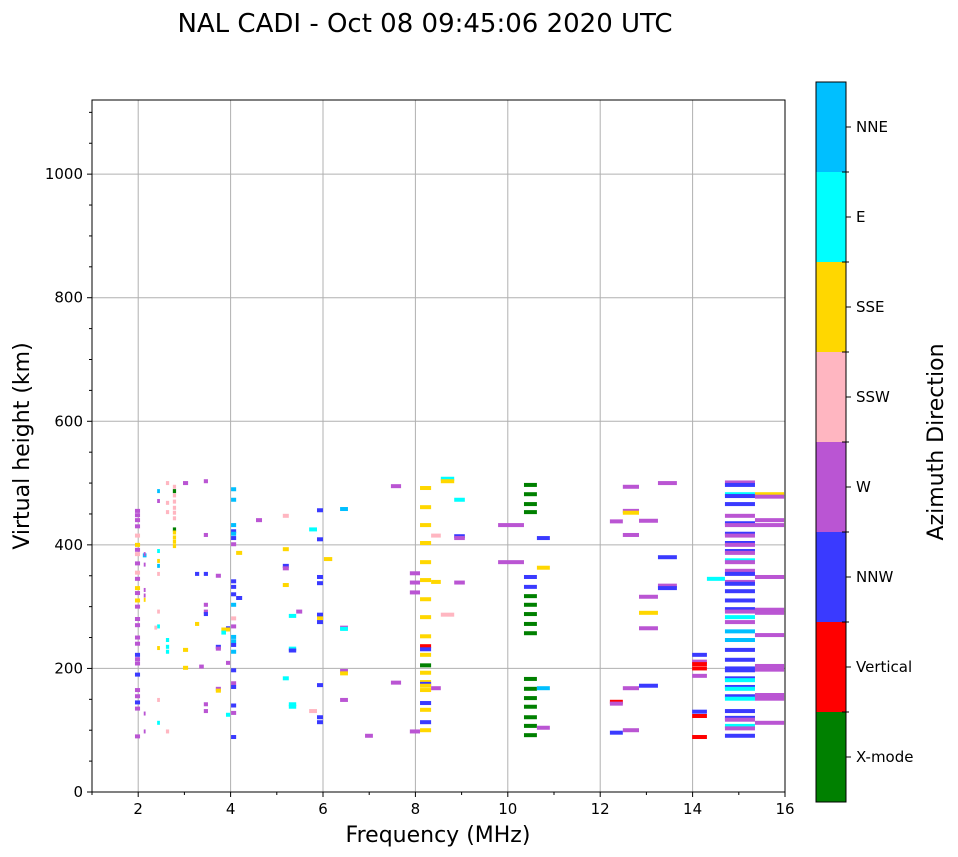  Describe the element at coordinates (831, 667) in the screenshot. I see `colorbar-swatch-vertical` at that location.